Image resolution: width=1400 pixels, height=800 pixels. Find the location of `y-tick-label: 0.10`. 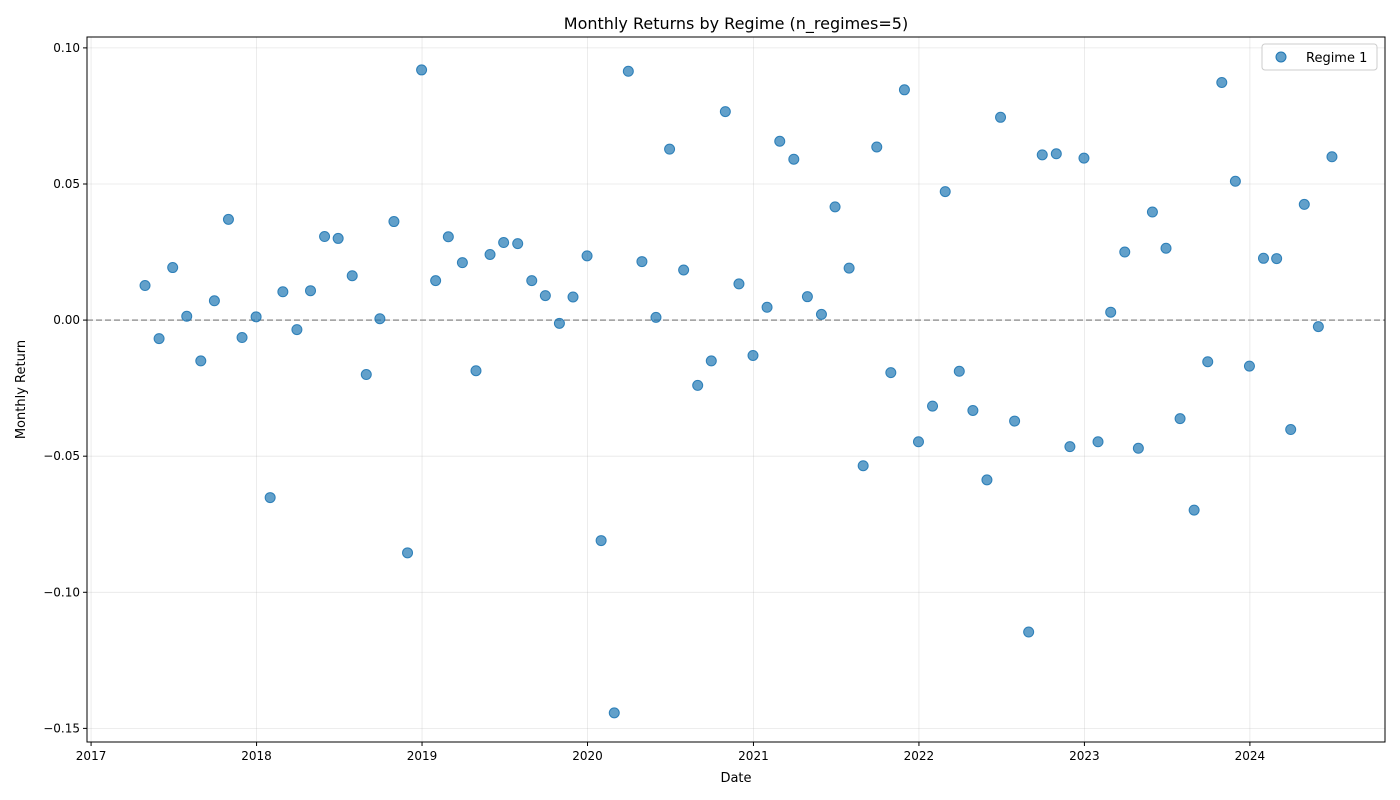

y-tick-label: 0.10 is located at coordinates (66, 48).